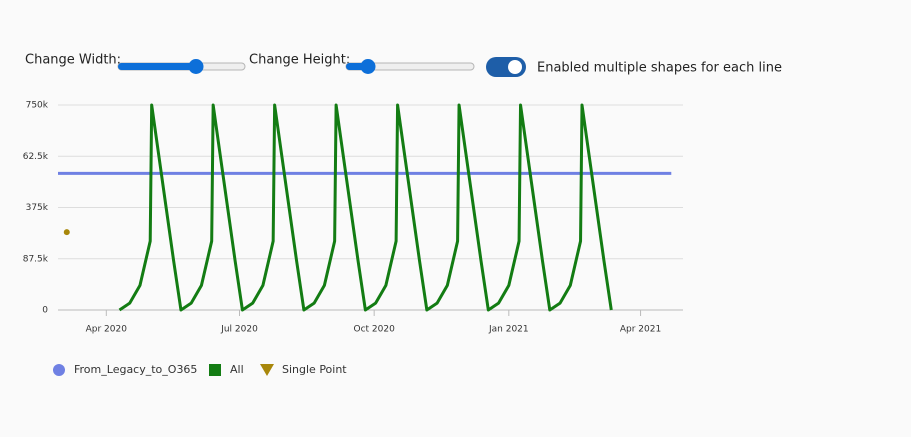  Describe the element at coordinates (508, 330) in the screenshot. I see `x-tick-label: Jan 2021` at that location.